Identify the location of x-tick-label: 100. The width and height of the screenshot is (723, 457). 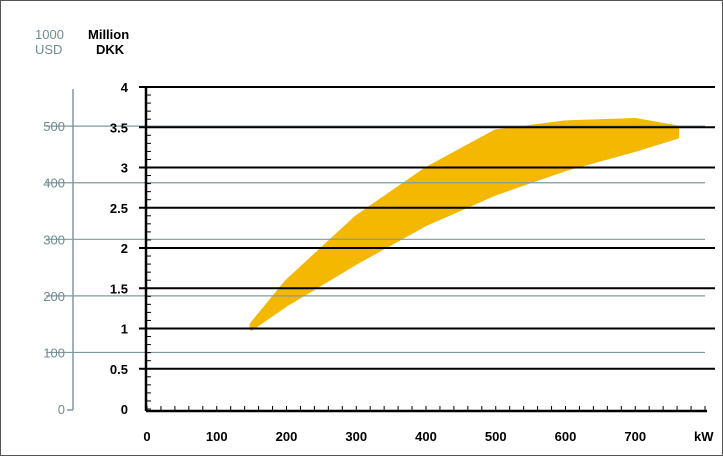
(217, 436).